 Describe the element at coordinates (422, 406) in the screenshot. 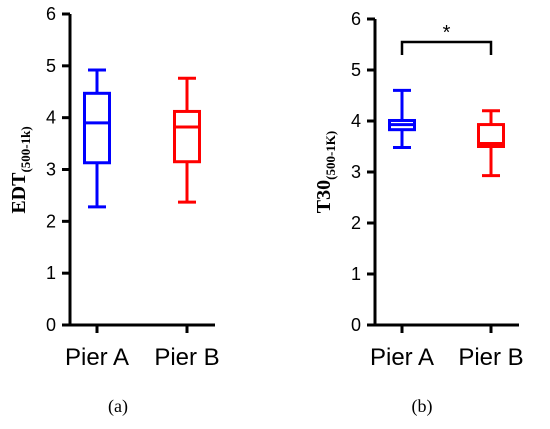

I see `panel-label: (b)` at that location.